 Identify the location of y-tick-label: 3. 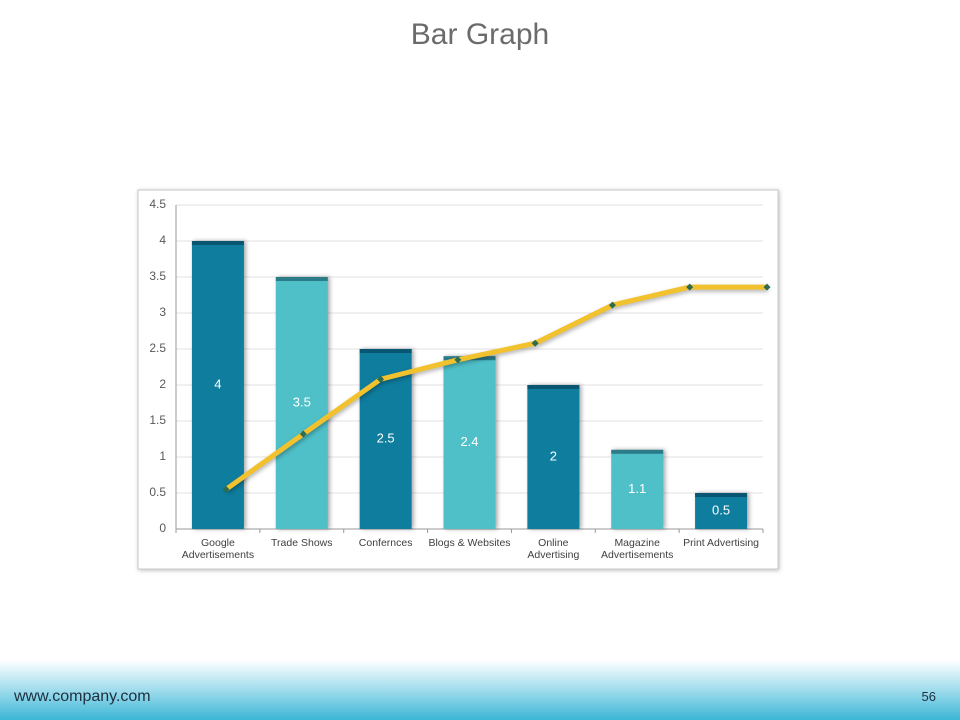
(162, 312).